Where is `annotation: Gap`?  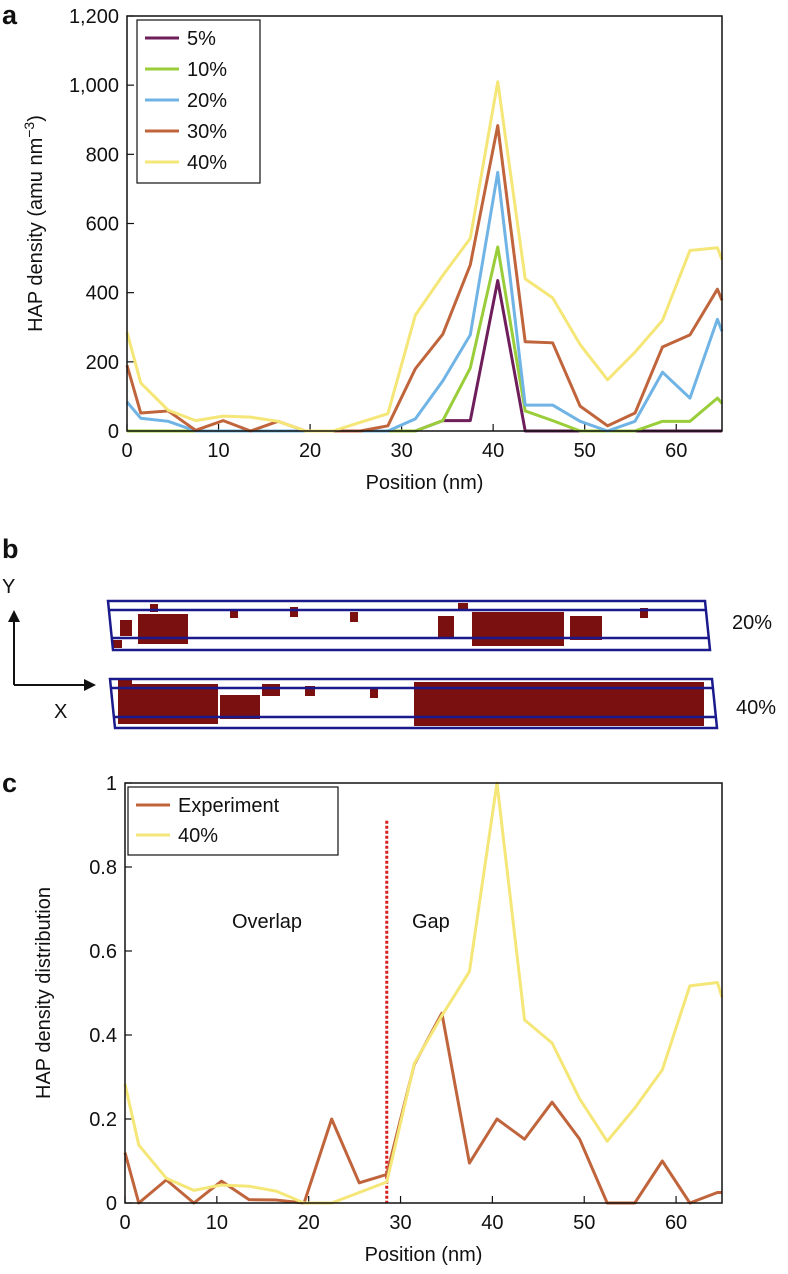
annotation: Gap is located at coordinates (431, 922).